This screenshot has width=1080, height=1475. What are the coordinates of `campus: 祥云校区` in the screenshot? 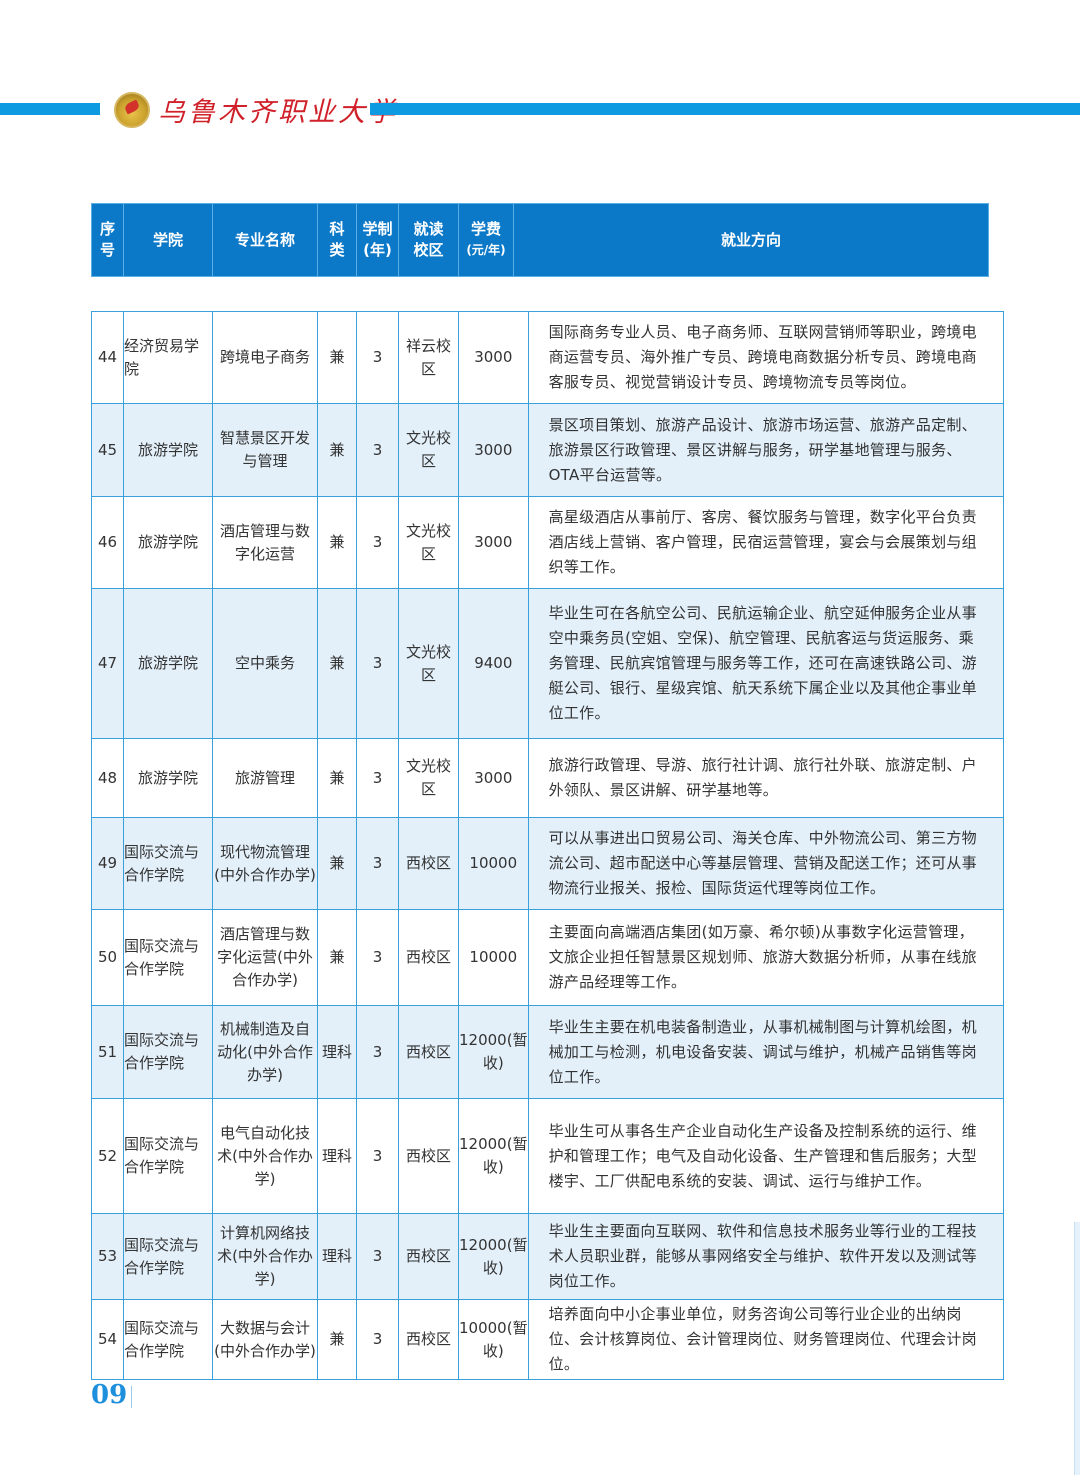 It's located at (428, 357).